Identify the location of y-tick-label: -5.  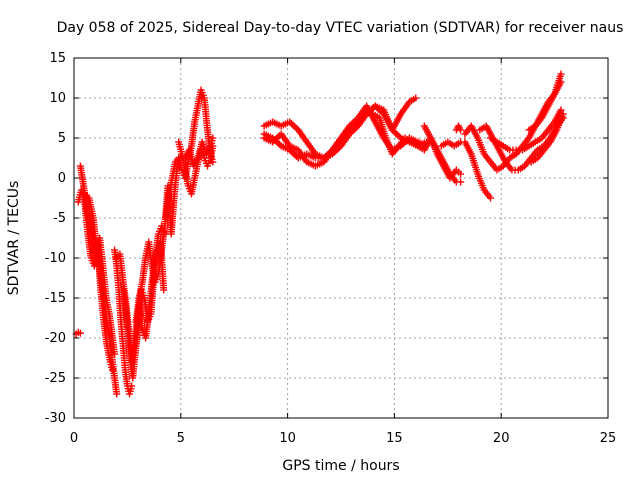
(59, 218).